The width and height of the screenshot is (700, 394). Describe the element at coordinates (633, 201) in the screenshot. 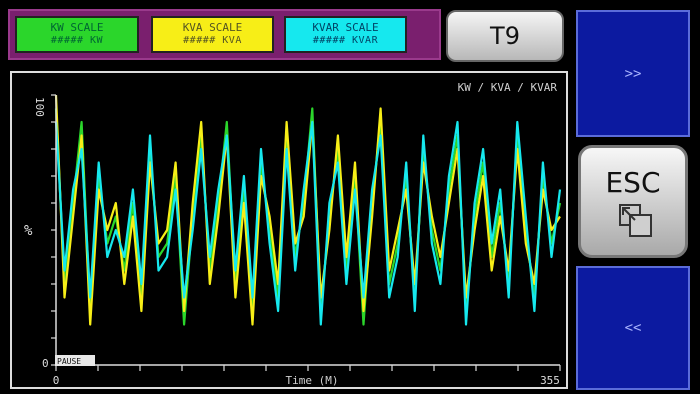

I see `esc-button: ESC` at that location.